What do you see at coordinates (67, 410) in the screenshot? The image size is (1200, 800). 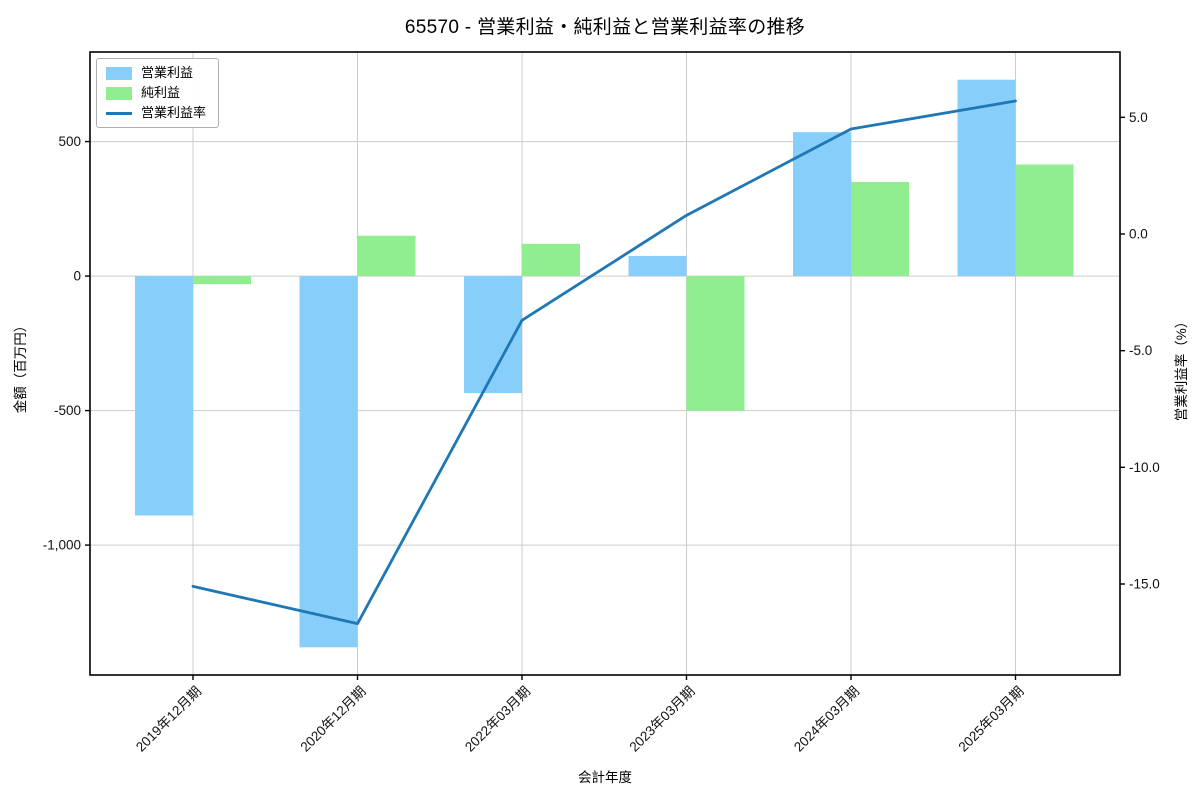 I see `y-axis-tick-label-left: -500` at bounding box center [67, 410].